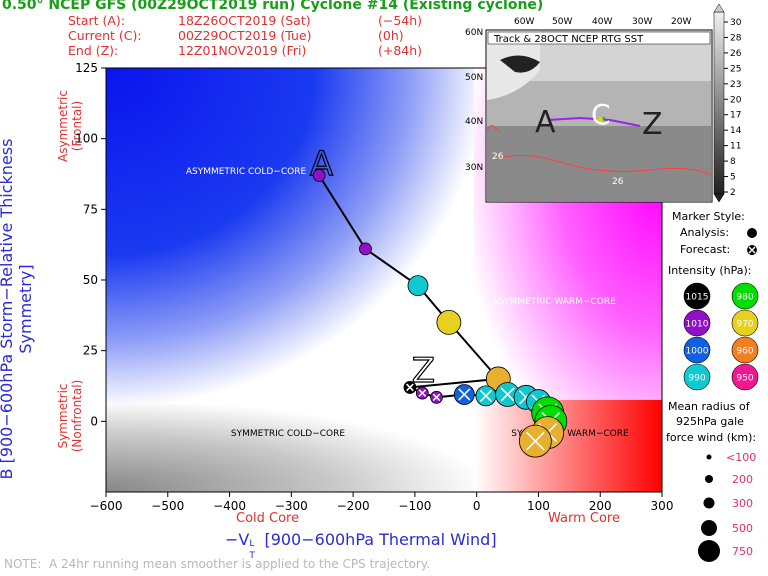  Describe the element at coordinates (600, 506) in the screenshot. I see `x-tick-label: 200` at that location.